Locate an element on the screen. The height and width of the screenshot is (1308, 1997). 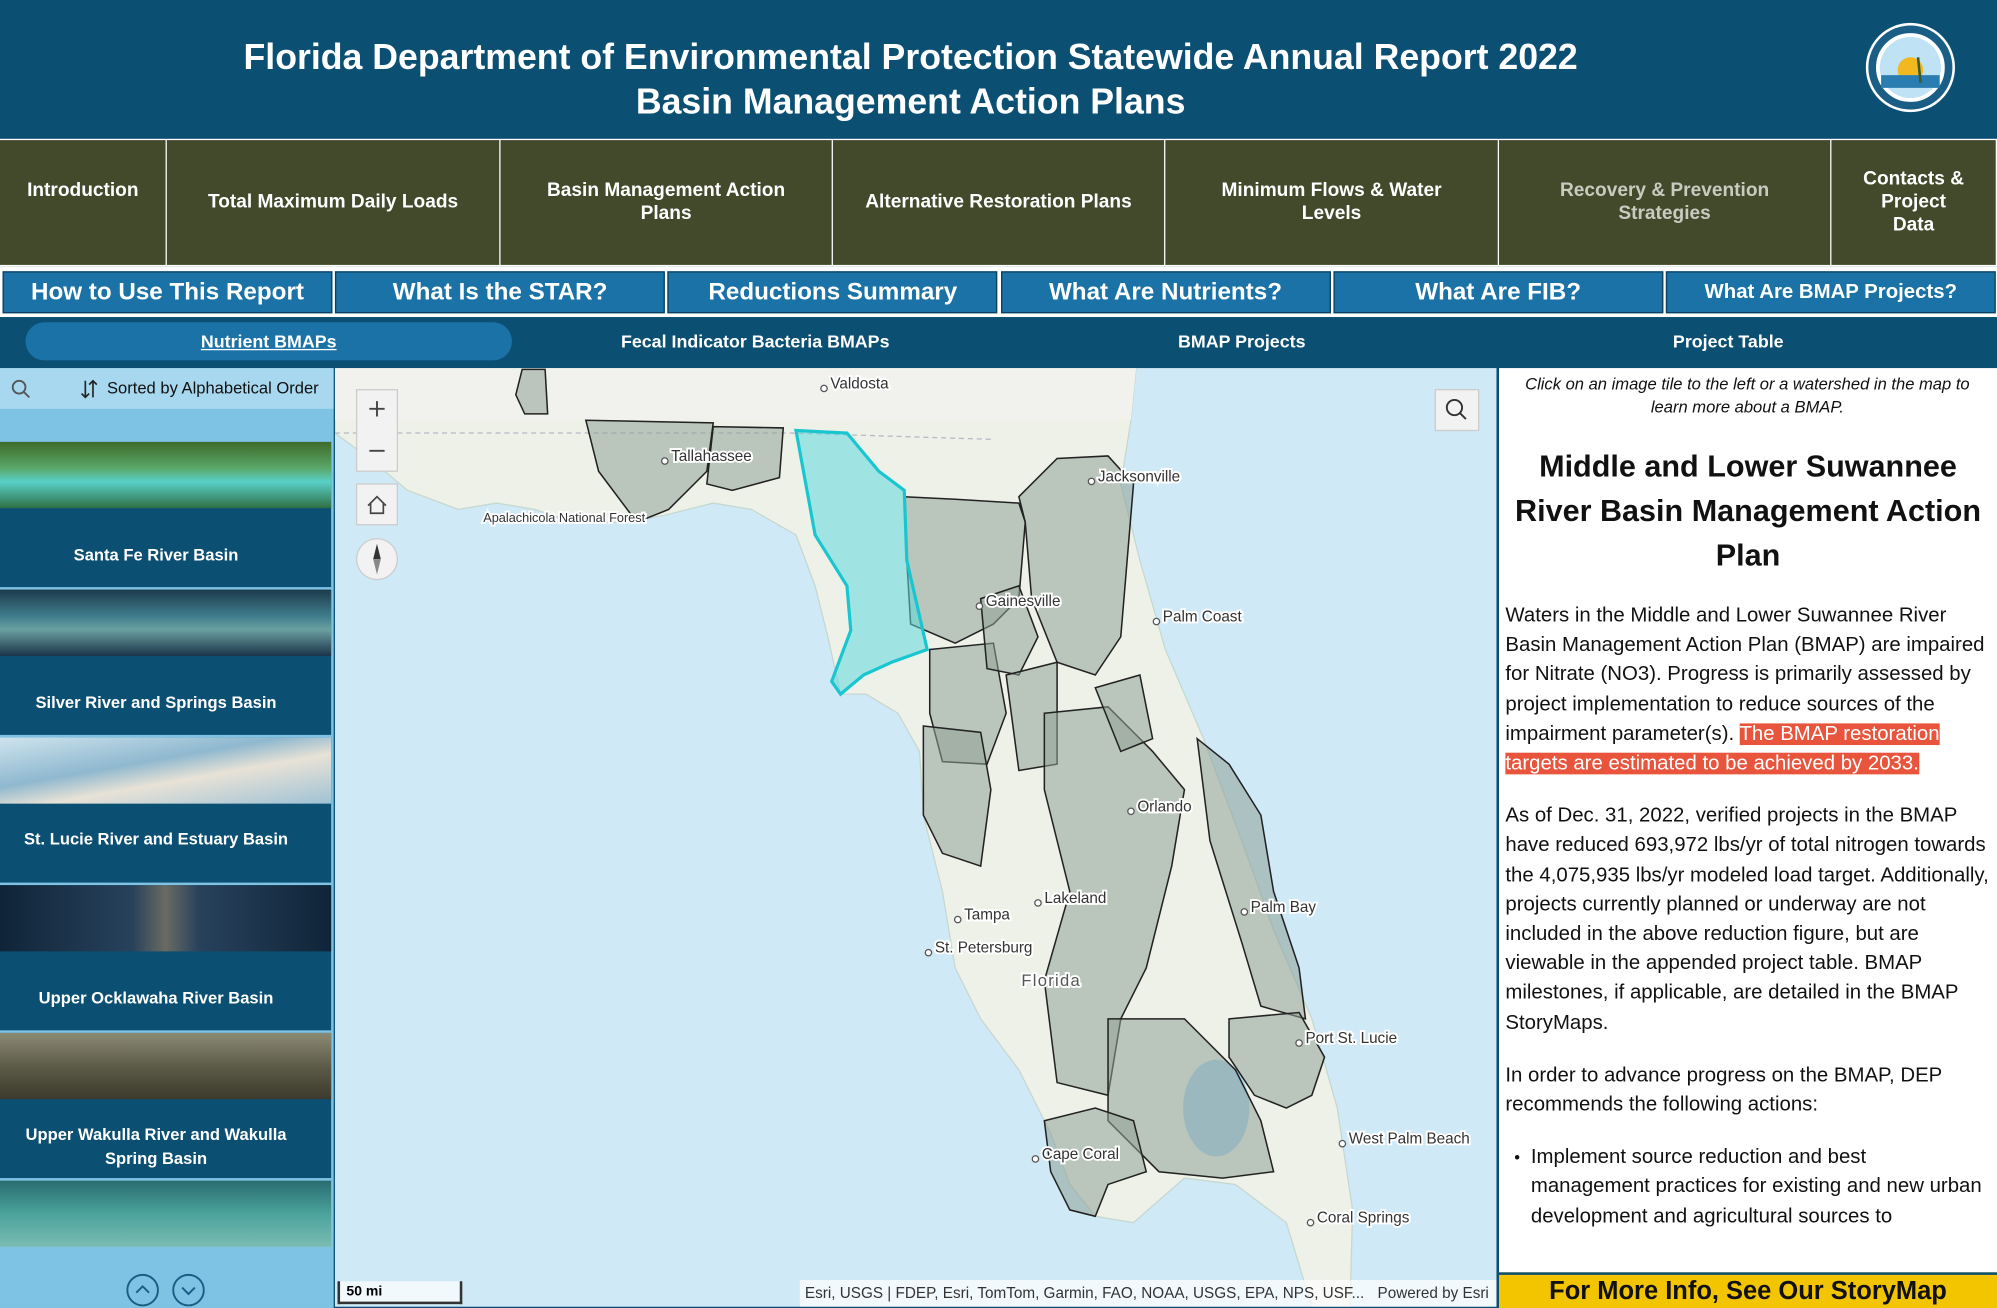
basin-tile: St. Lucie River and Estuary Basin is located at coordinates (166, 810).